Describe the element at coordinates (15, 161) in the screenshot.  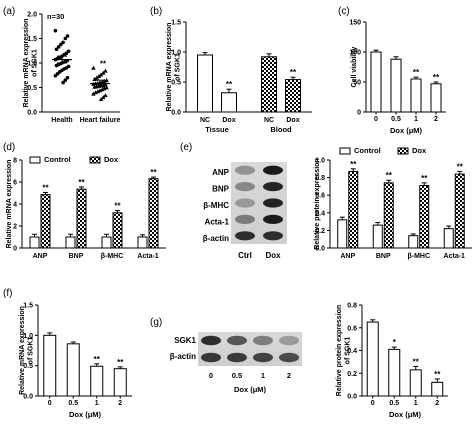
I see `y-tick-label: 8` at that location.